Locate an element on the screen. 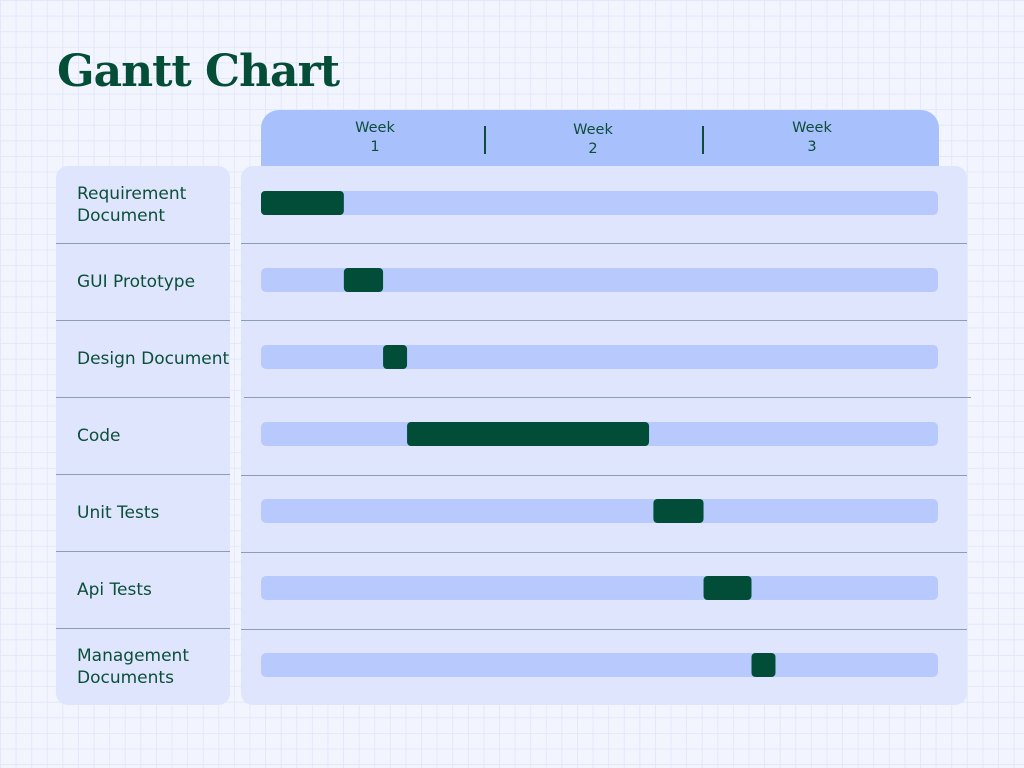 This screenshot has height=768, width=1024. task-label-api-tests: Api Tests is located at coordinates (114, 589).